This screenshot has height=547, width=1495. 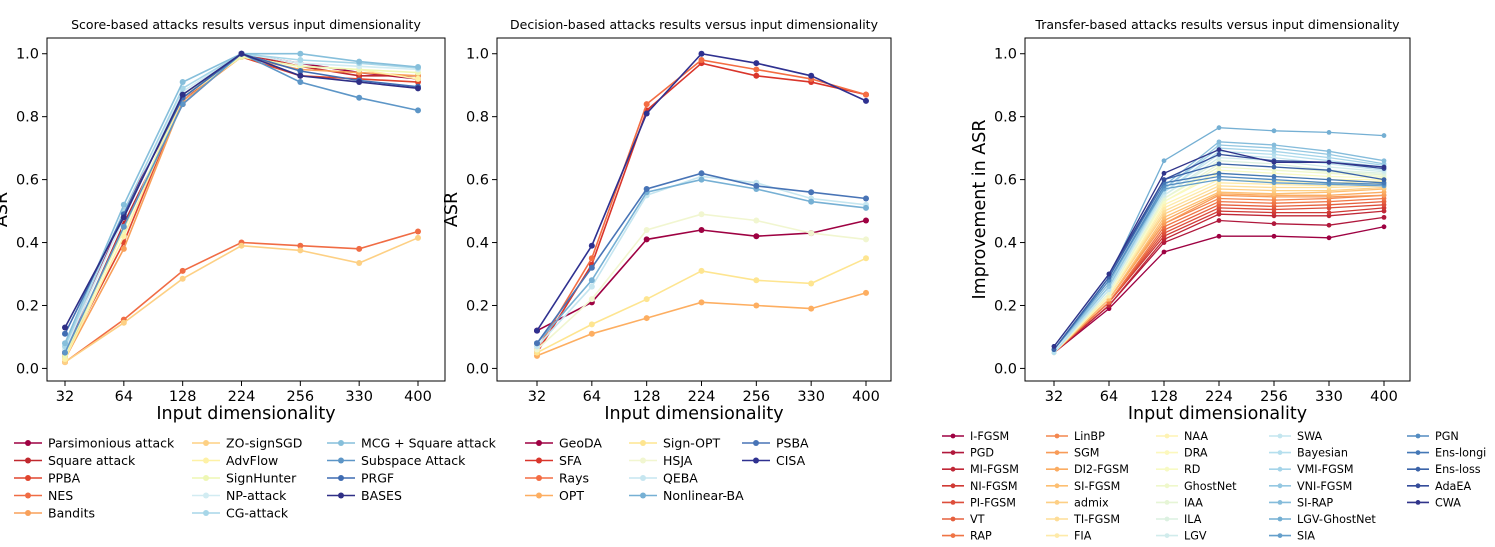 I want to click on legend-label: I-FGSM, so click(x=989, y=436).